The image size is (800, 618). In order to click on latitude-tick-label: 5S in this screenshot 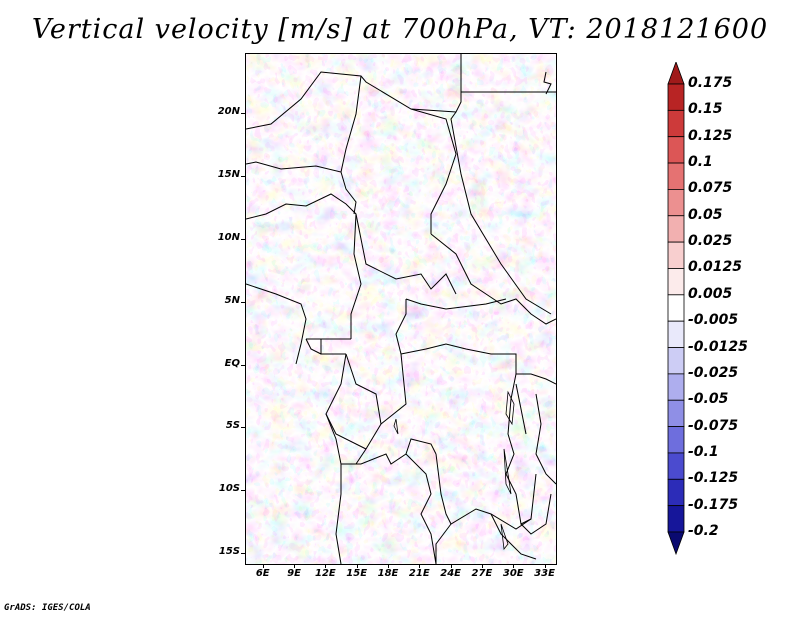, I will do `click(232, 426)`.